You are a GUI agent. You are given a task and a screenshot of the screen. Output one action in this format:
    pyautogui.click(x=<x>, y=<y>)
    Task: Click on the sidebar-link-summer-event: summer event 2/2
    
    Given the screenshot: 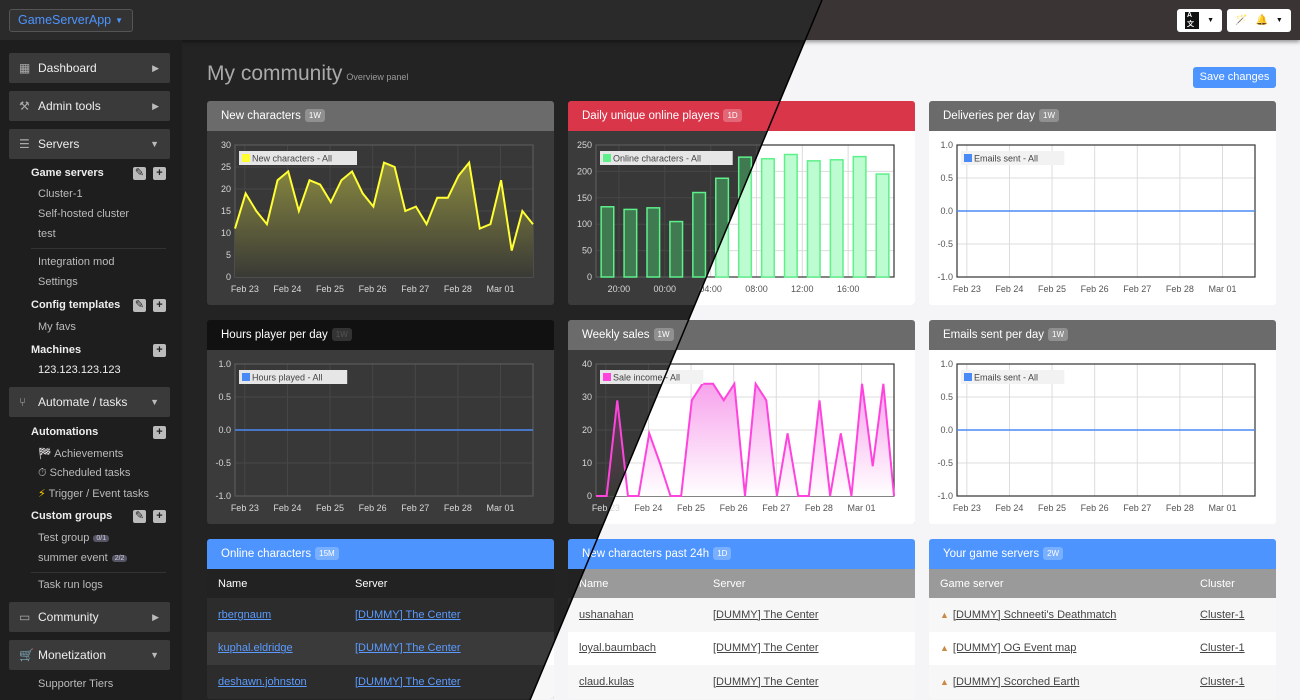 What is the action you would take?
    pyautogui.click(x=83, y=558)
    